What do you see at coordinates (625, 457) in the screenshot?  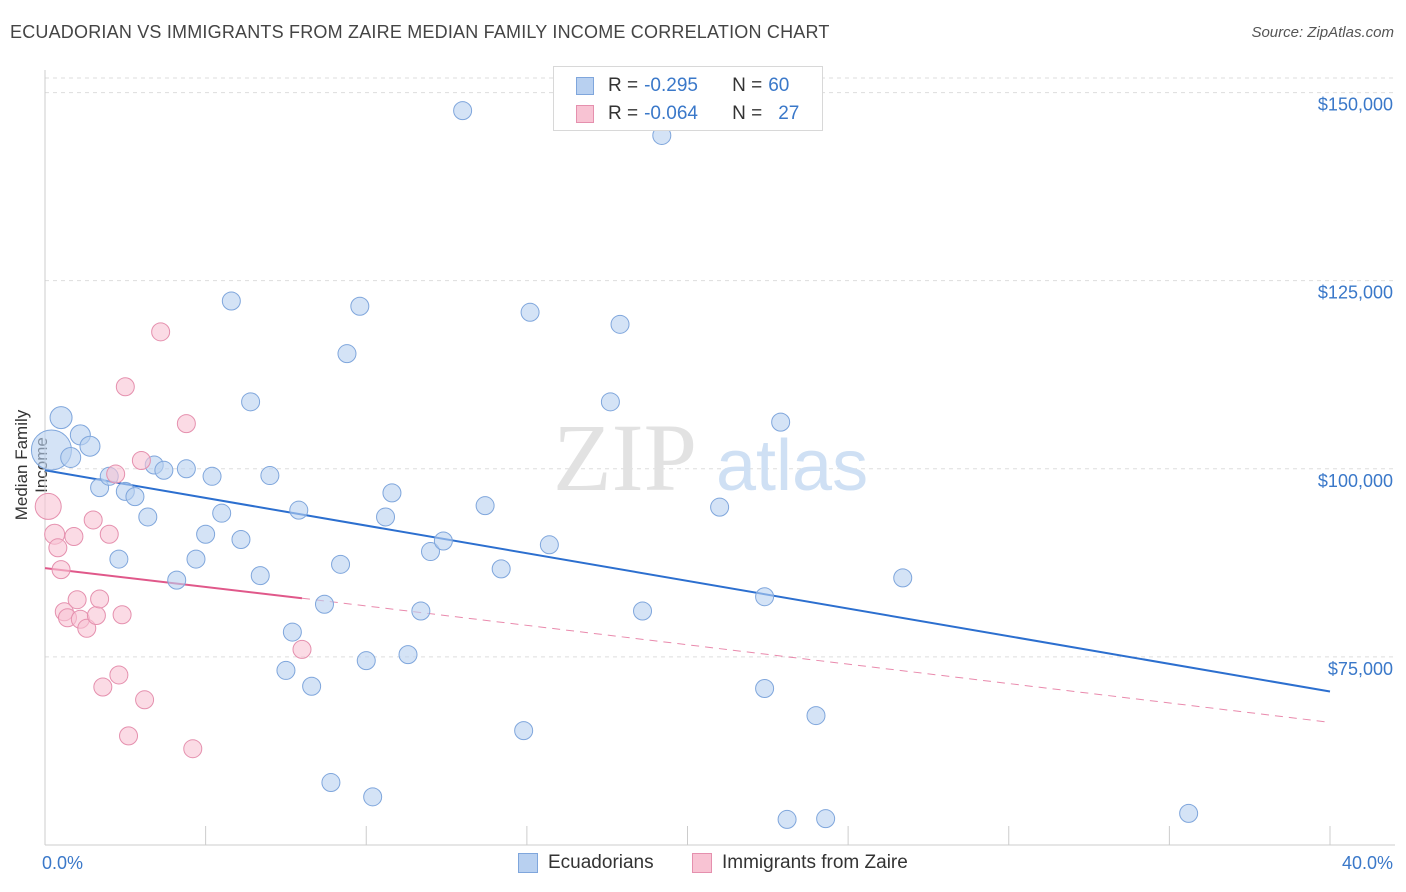 I see `watermark-zip: ZIP` at bounding box center [625, 457].